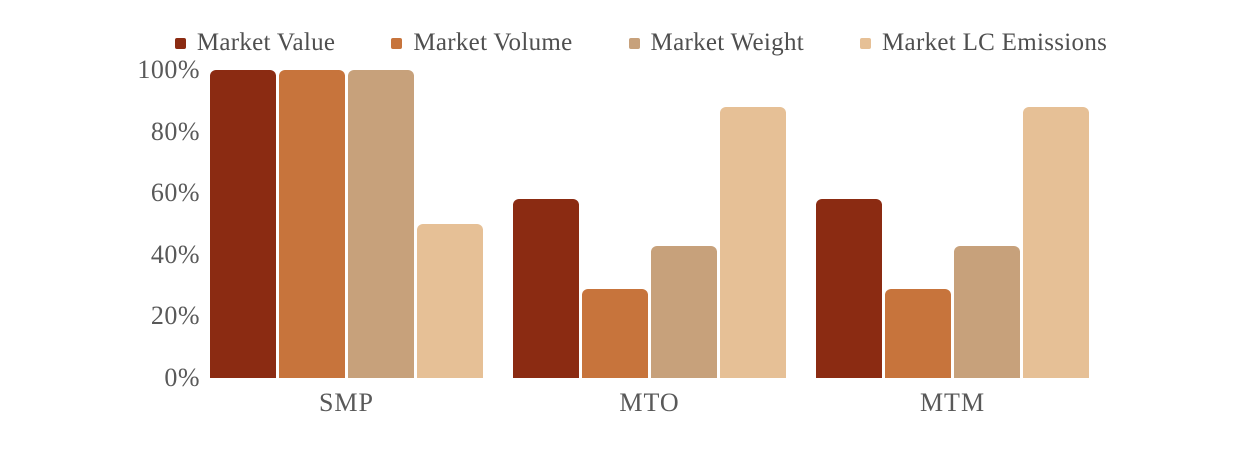  Describe the element at coordinates (100, 223) in the screenshot. I see `y-axis: 100% 80% 60% 40% 20% 0%` at that location.